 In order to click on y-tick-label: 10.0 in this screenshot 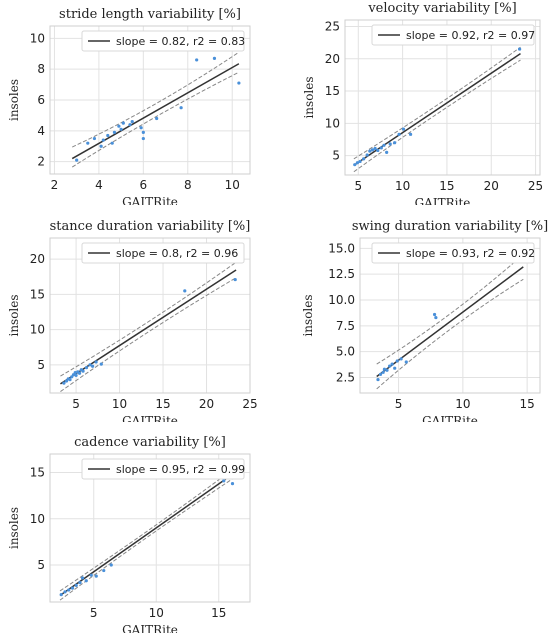, I will do `click(341, 300)`.